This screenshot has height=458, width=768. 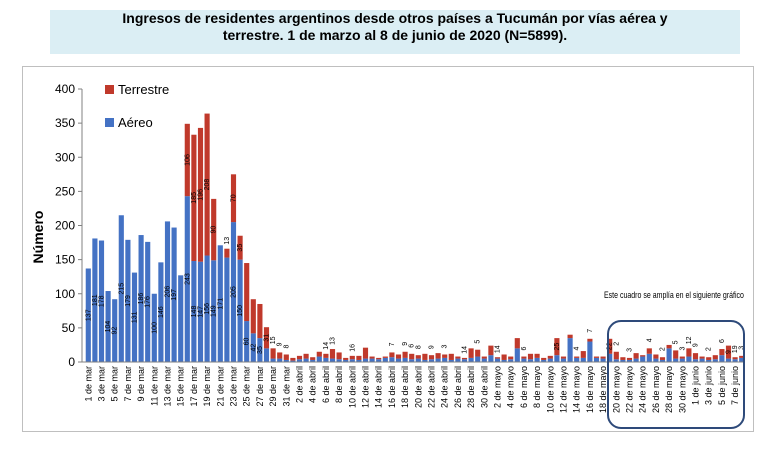 I want to click on data-label: 196, so click(x=201, y=195).